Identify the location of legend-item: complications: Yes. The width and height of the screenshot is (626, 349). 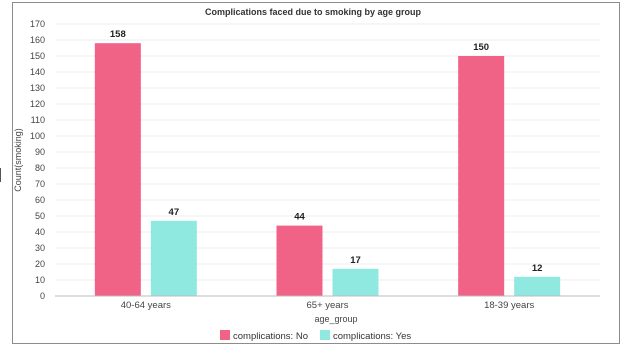
(365, 336).